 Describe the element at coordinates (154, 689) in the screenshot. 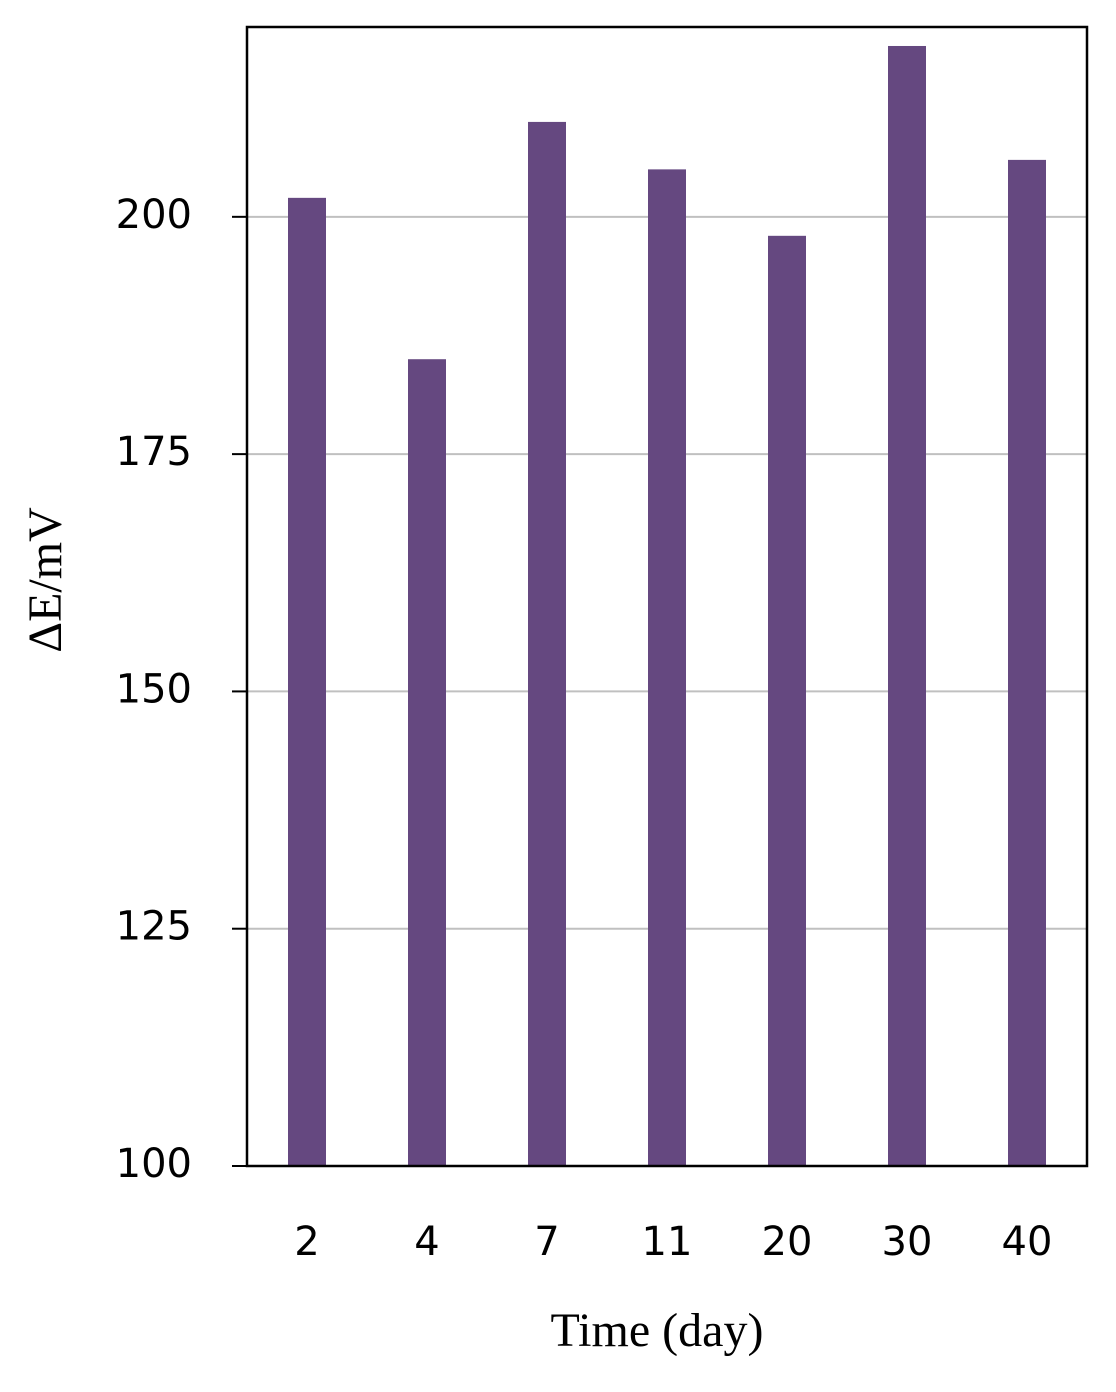

I see `y-tick-label: 150` at that location.